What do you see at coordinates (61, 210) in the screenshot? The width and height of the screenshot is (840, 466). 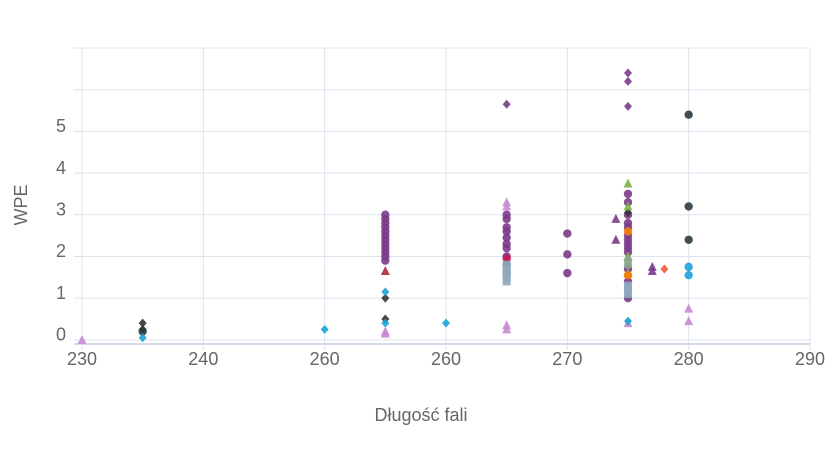 I see `y-tick-label: 3` at bounding box center [61, 210].